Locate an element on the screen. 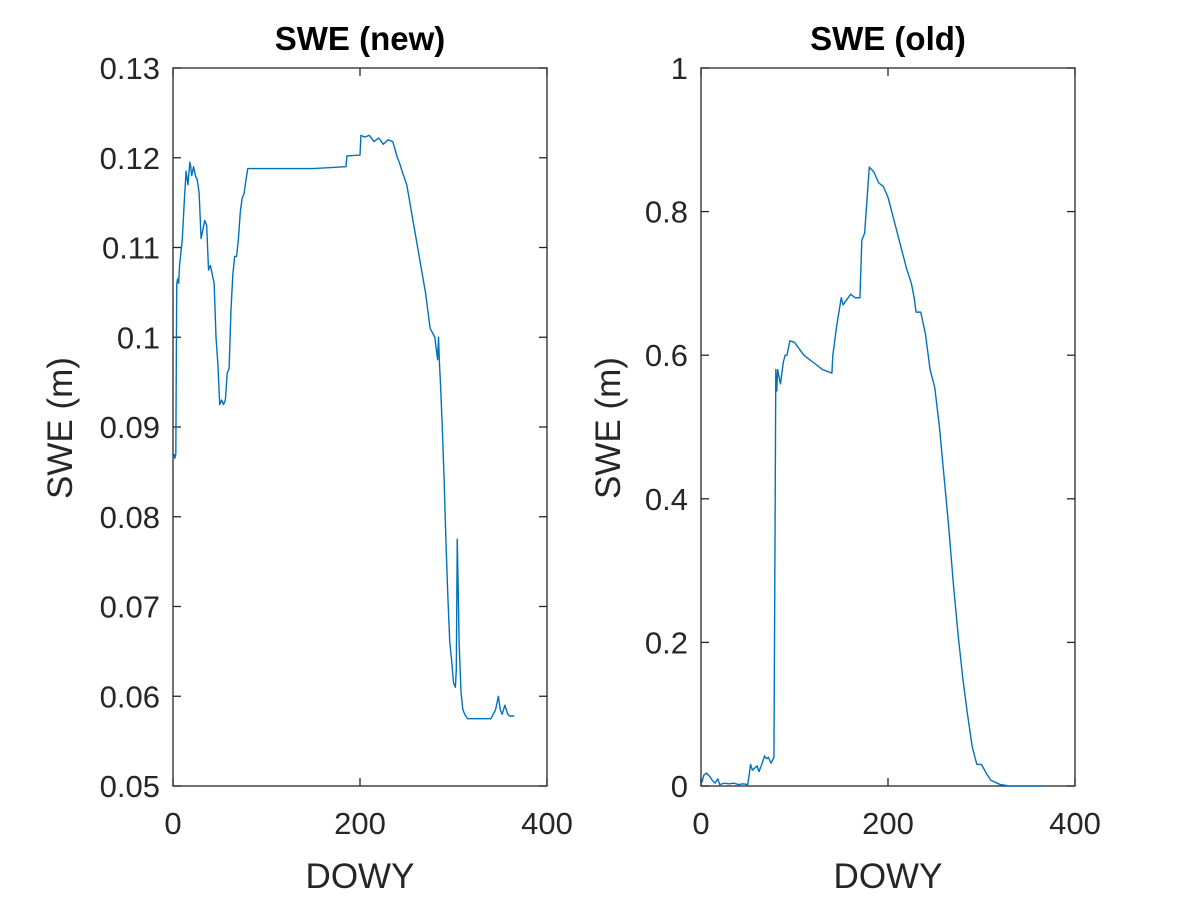  y-tick-label: 0.2 is located at coordinates (666, 642).